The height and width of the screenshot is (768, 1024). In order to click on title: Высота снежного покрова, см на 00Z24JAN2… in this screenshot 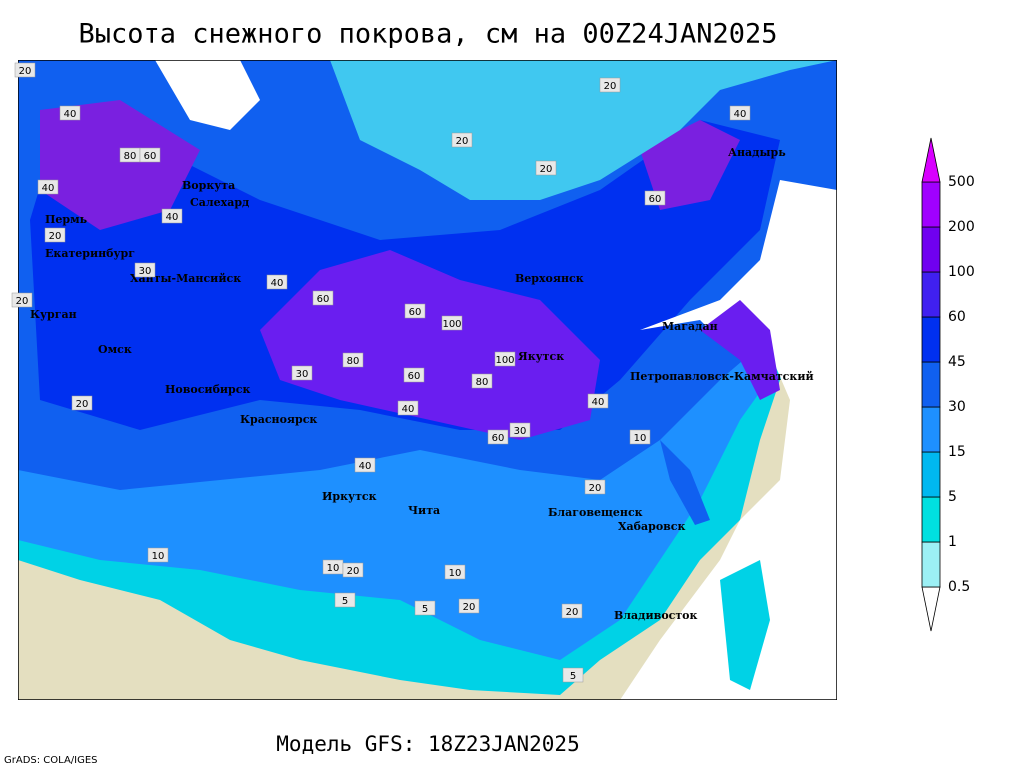, I will do `click(428, 34)`.